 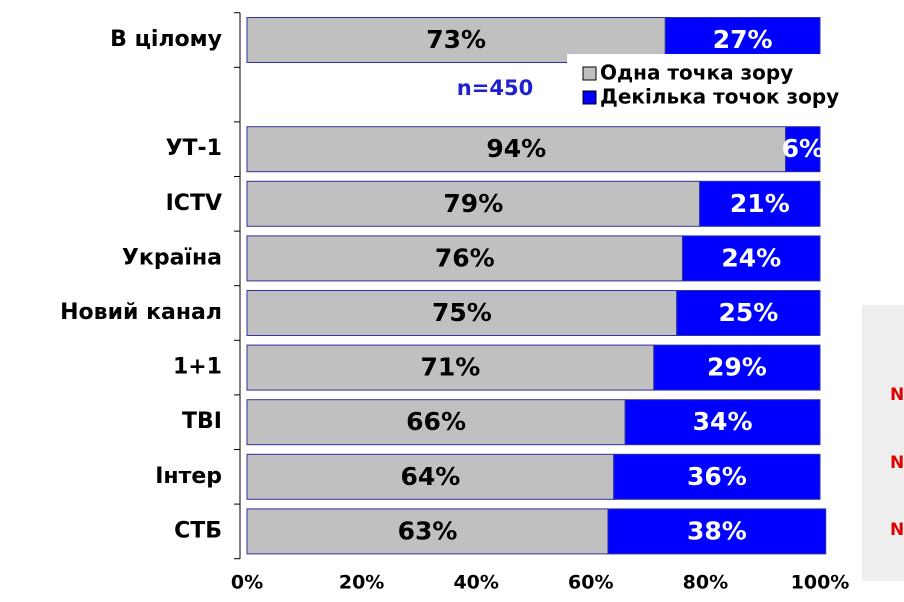 I want to click on x-tick-label: 60%, so click(x=590, y=583).